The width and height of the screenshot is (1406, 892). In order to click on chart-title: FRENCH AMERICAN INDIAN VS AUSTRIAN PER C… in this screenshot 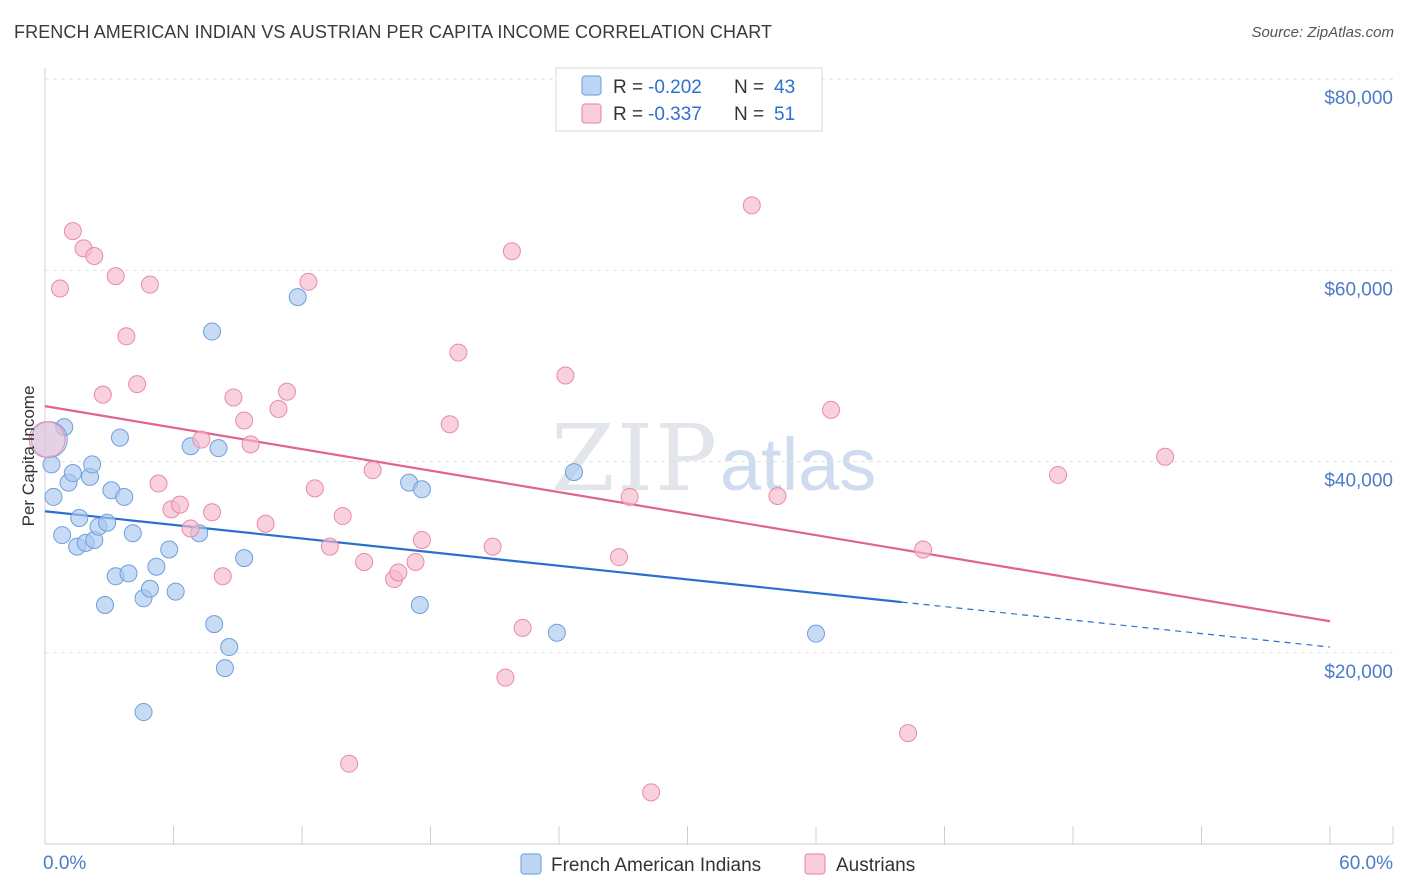, I will do `click(393, 32)`.